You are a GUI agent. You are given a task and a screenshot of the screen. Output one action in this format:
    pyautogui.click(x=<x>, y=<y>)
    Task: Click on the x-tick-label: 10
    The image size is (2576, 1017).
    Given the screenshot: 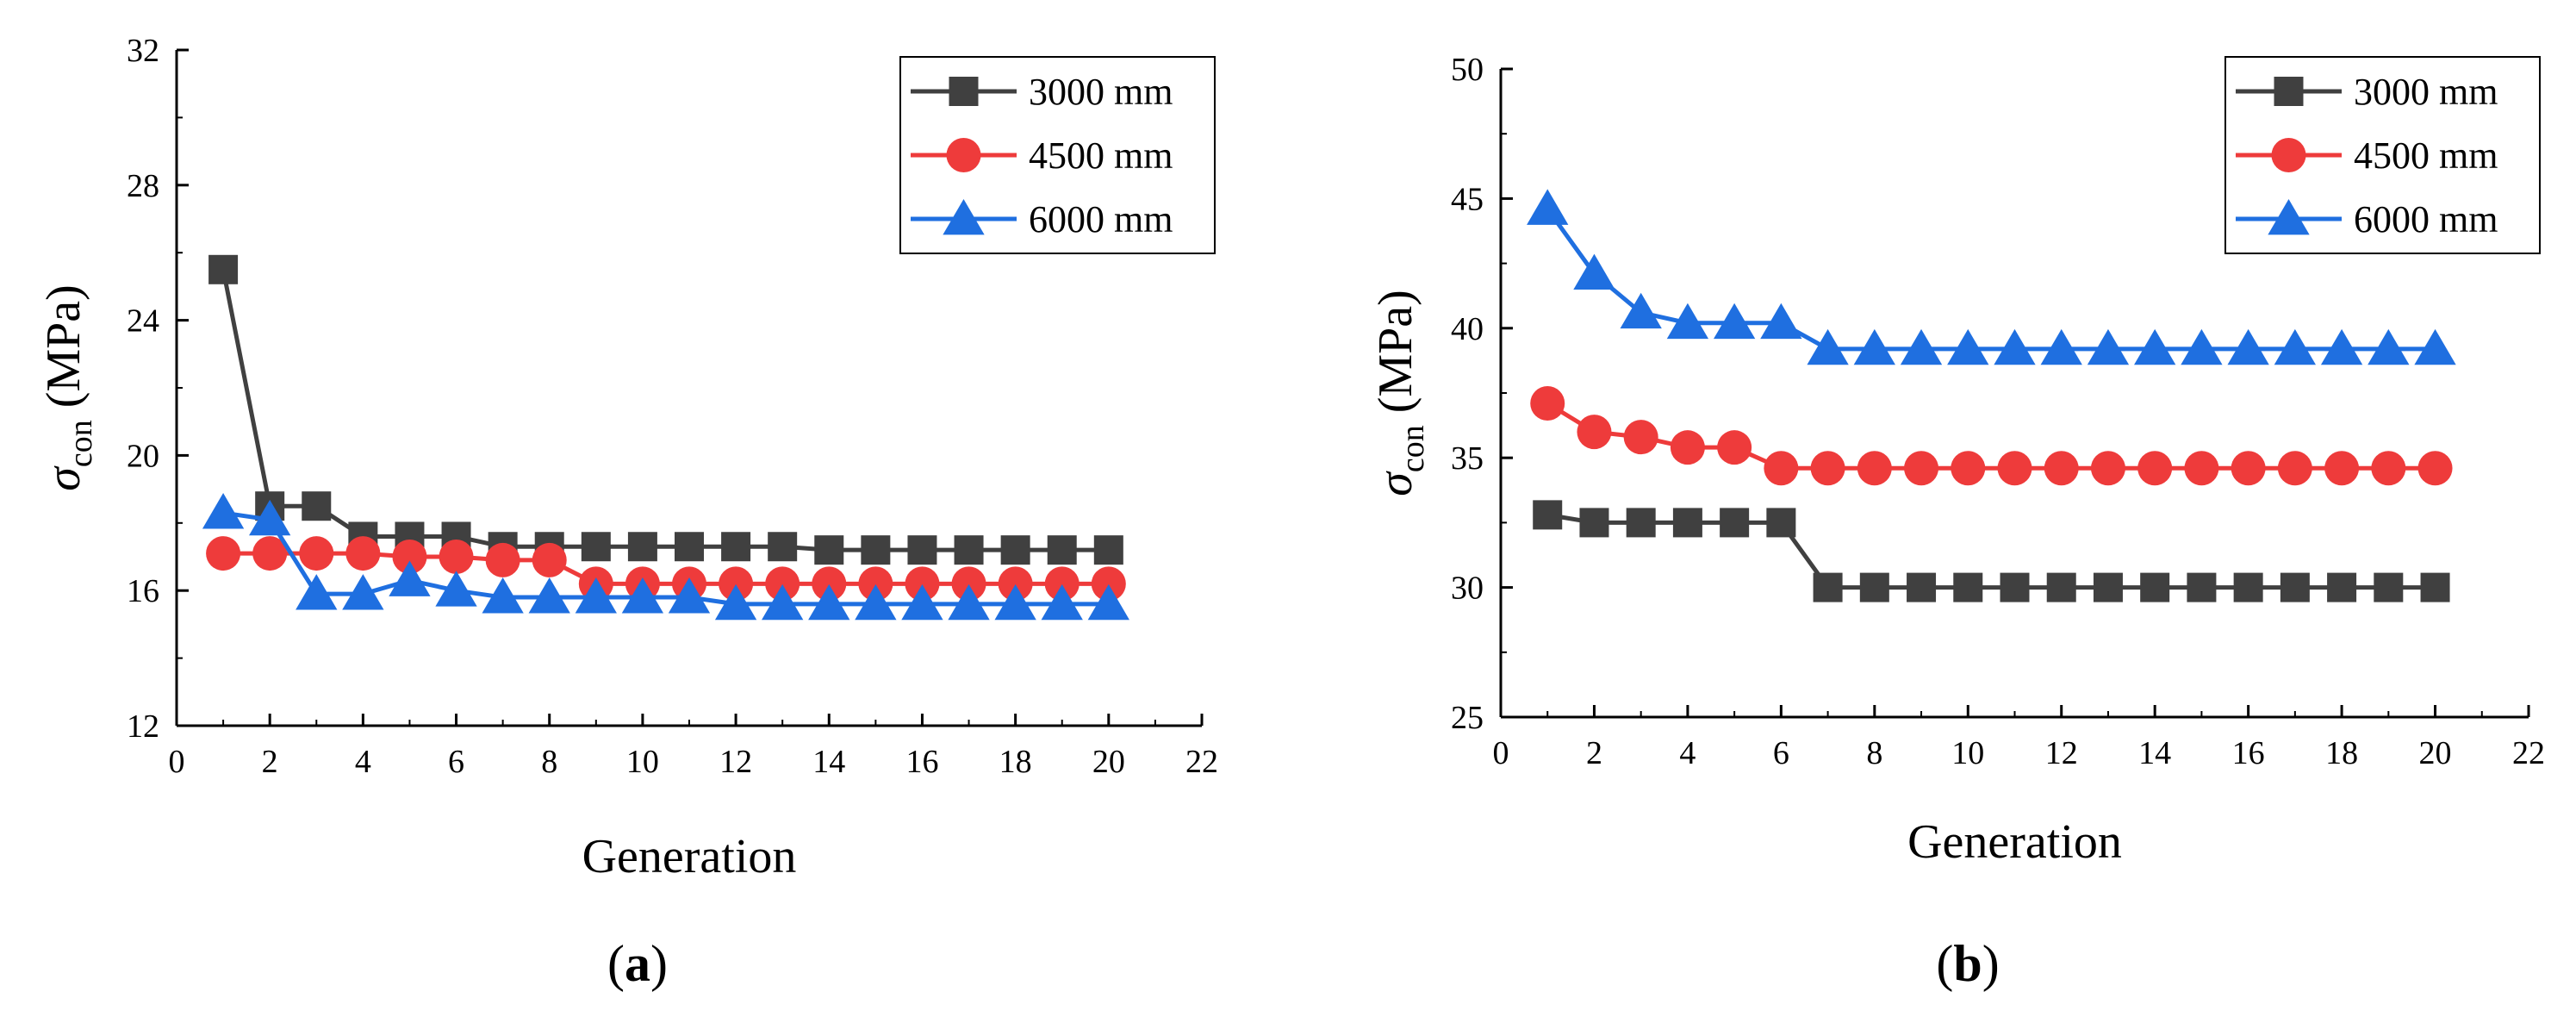 What is the action you would take?
    pyautogui.click(x=1968, y=753)
    